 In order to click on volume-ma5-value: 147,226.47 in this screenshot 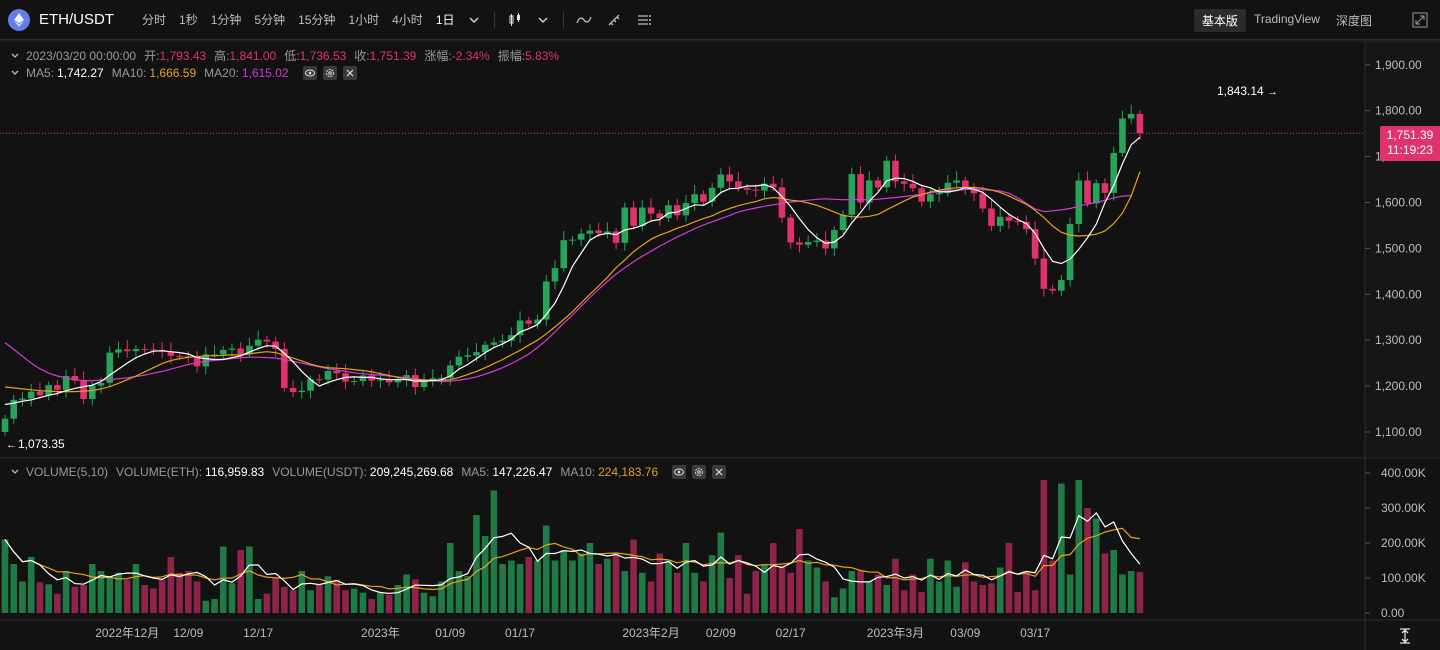, I will do `click(522, 472)`.